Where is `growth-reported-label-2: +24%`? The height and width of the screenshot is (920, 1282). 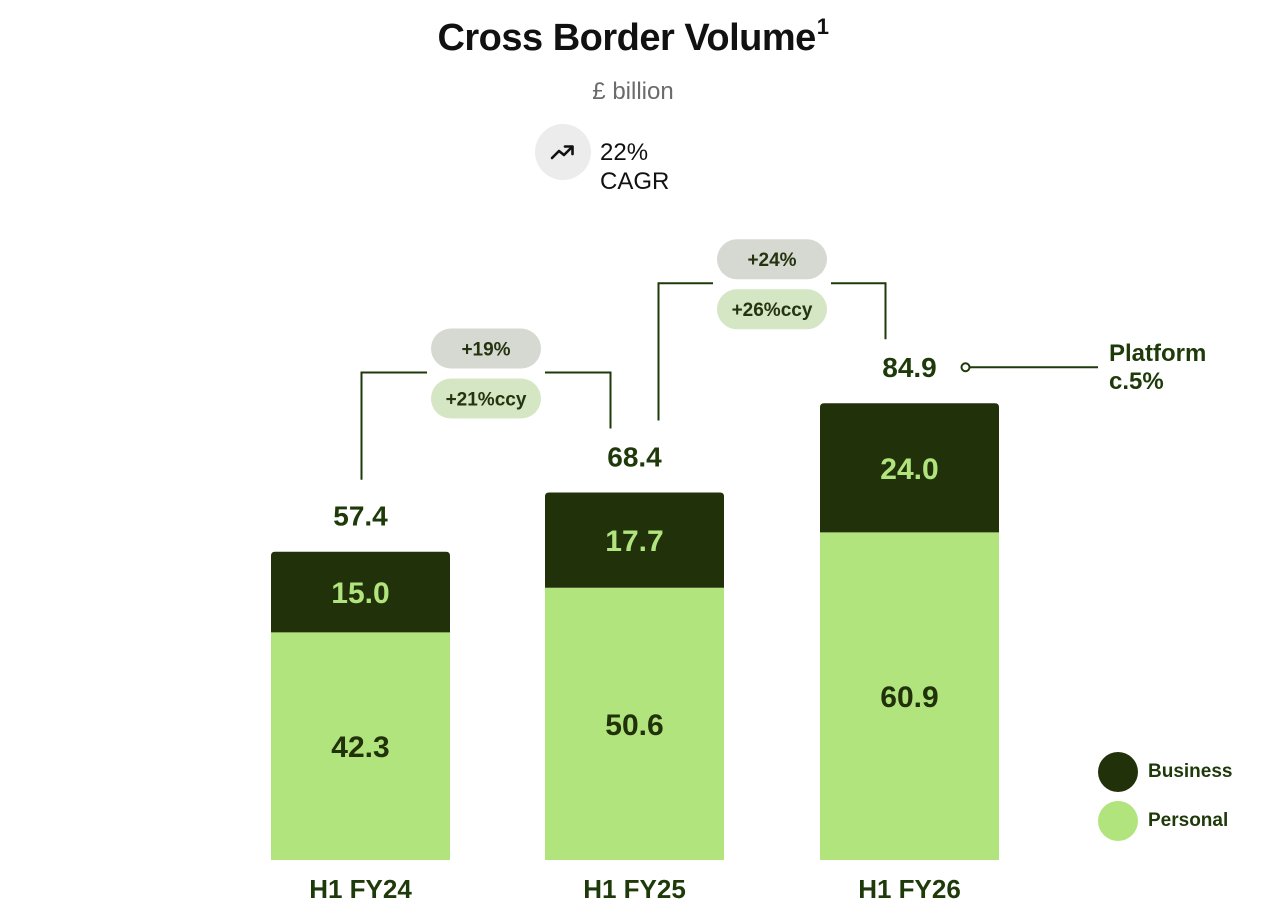
growth-reported-label-2: +24% is located at coordinates (771, 260).